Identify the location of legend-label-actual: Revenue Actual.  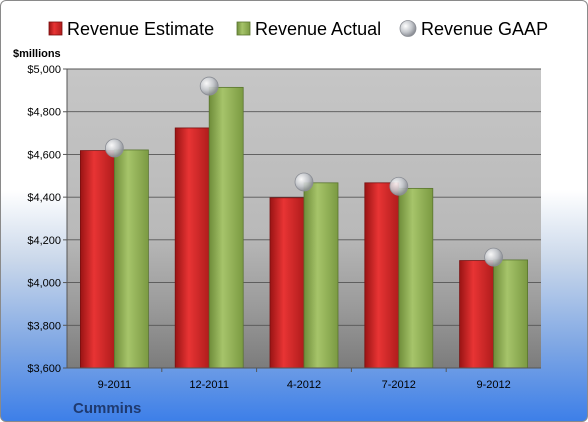
(318, 29).